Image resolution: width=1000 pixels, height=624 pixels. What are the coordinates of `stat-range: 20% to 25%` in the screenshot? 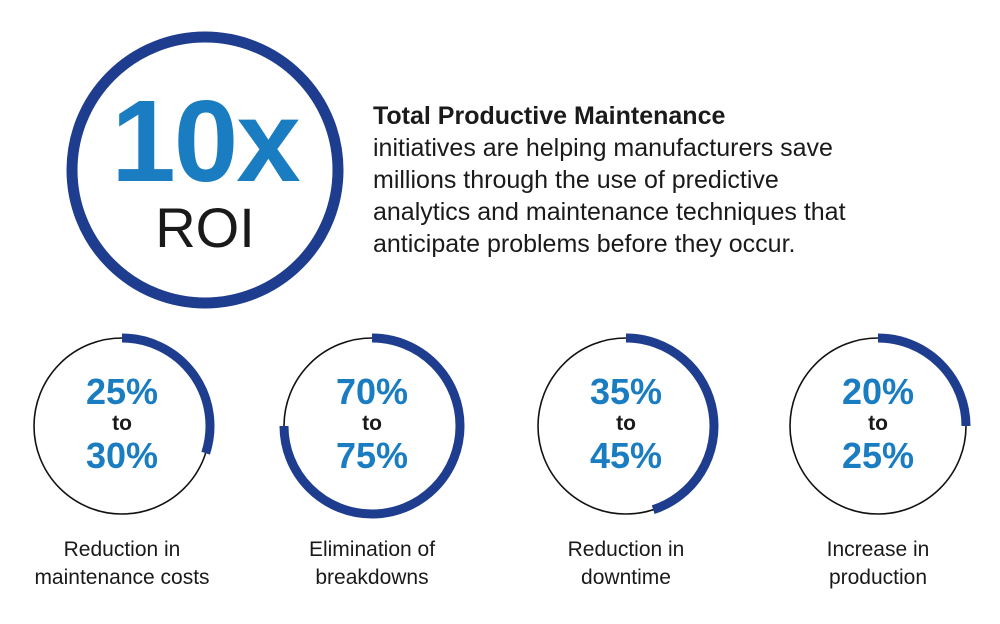 It's located at (878, 424).